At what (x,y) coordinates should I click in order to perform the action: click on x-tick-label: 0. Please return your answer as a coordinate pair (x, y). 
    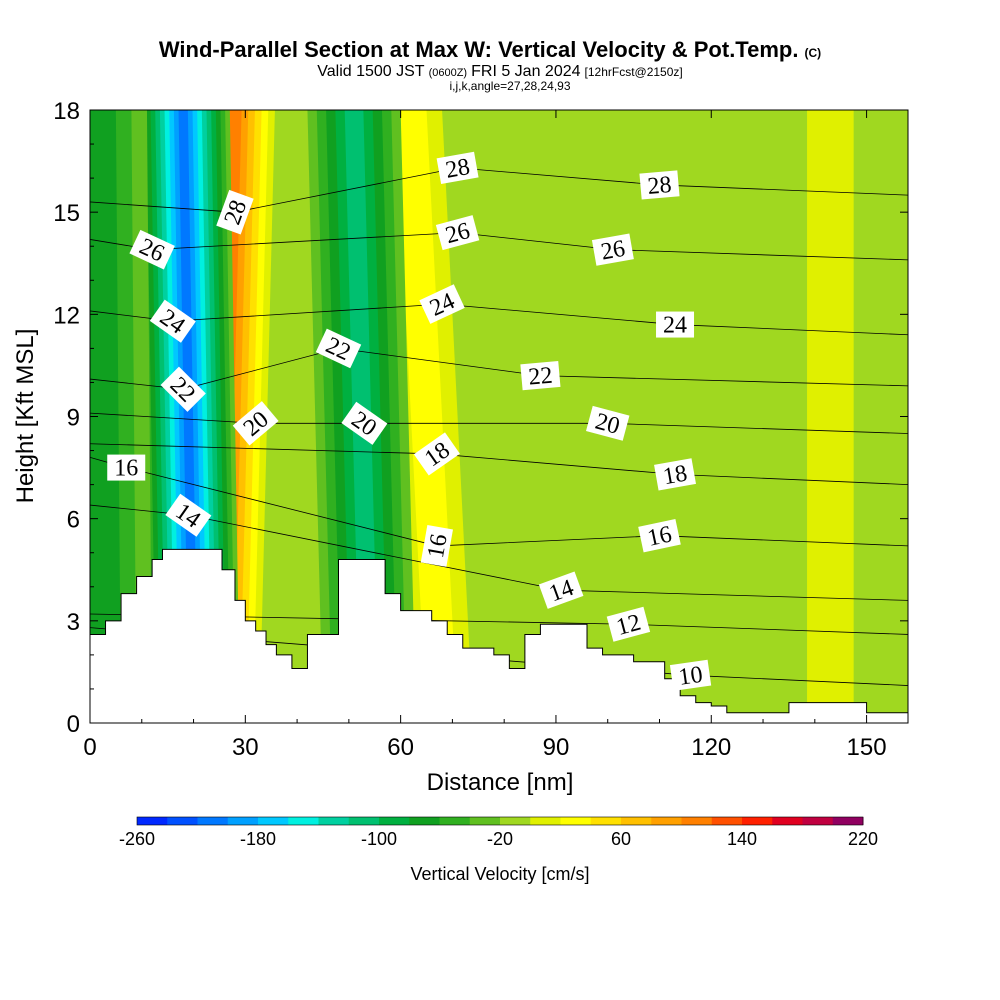
    Looking at the image, I should click on (89, 747).